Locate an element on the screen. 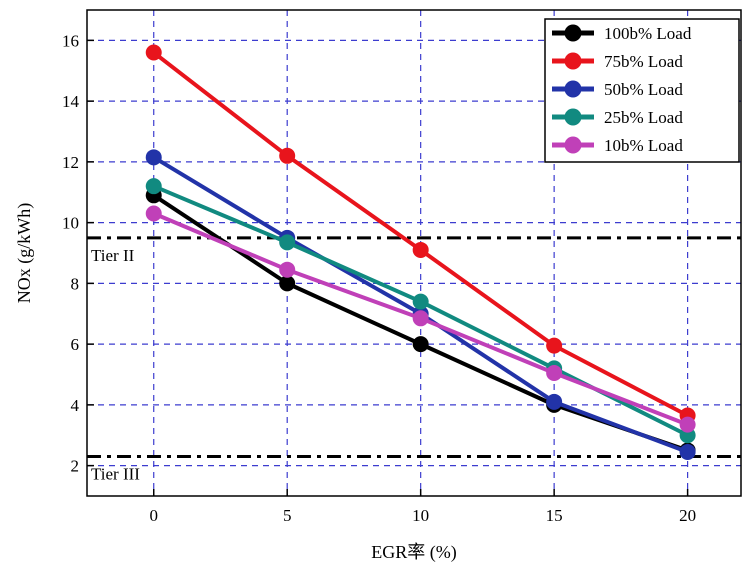  y-tick-label: 8 is located at coordinates (75, 283).